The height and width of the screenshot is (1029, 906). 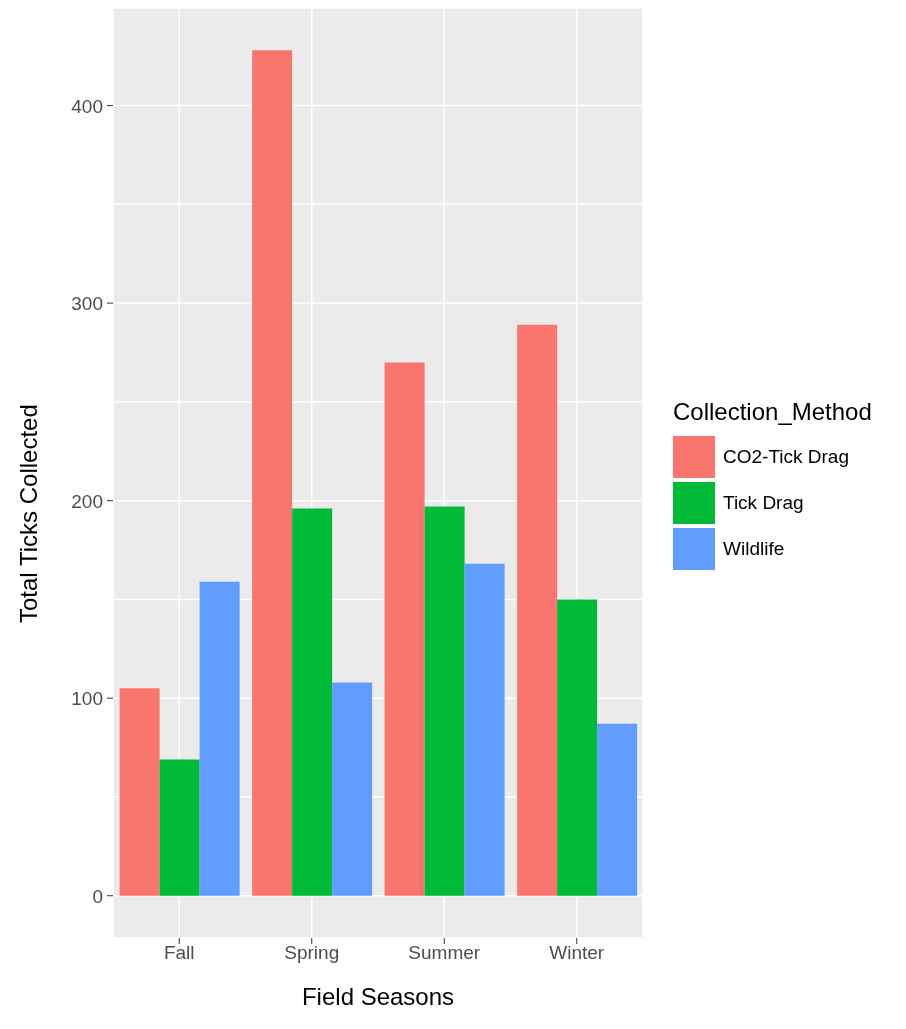 I want to click on x-tick-label: Spring, so click(x=312, y=953).